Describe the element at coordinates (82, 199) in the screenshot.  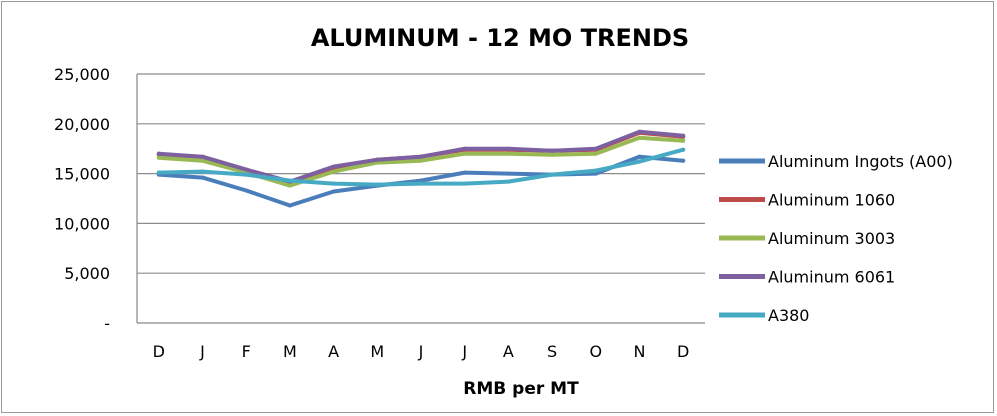
I see `y-axis-ticks: - 5,000 10,000 15,000 20,000 25,000` at that location.